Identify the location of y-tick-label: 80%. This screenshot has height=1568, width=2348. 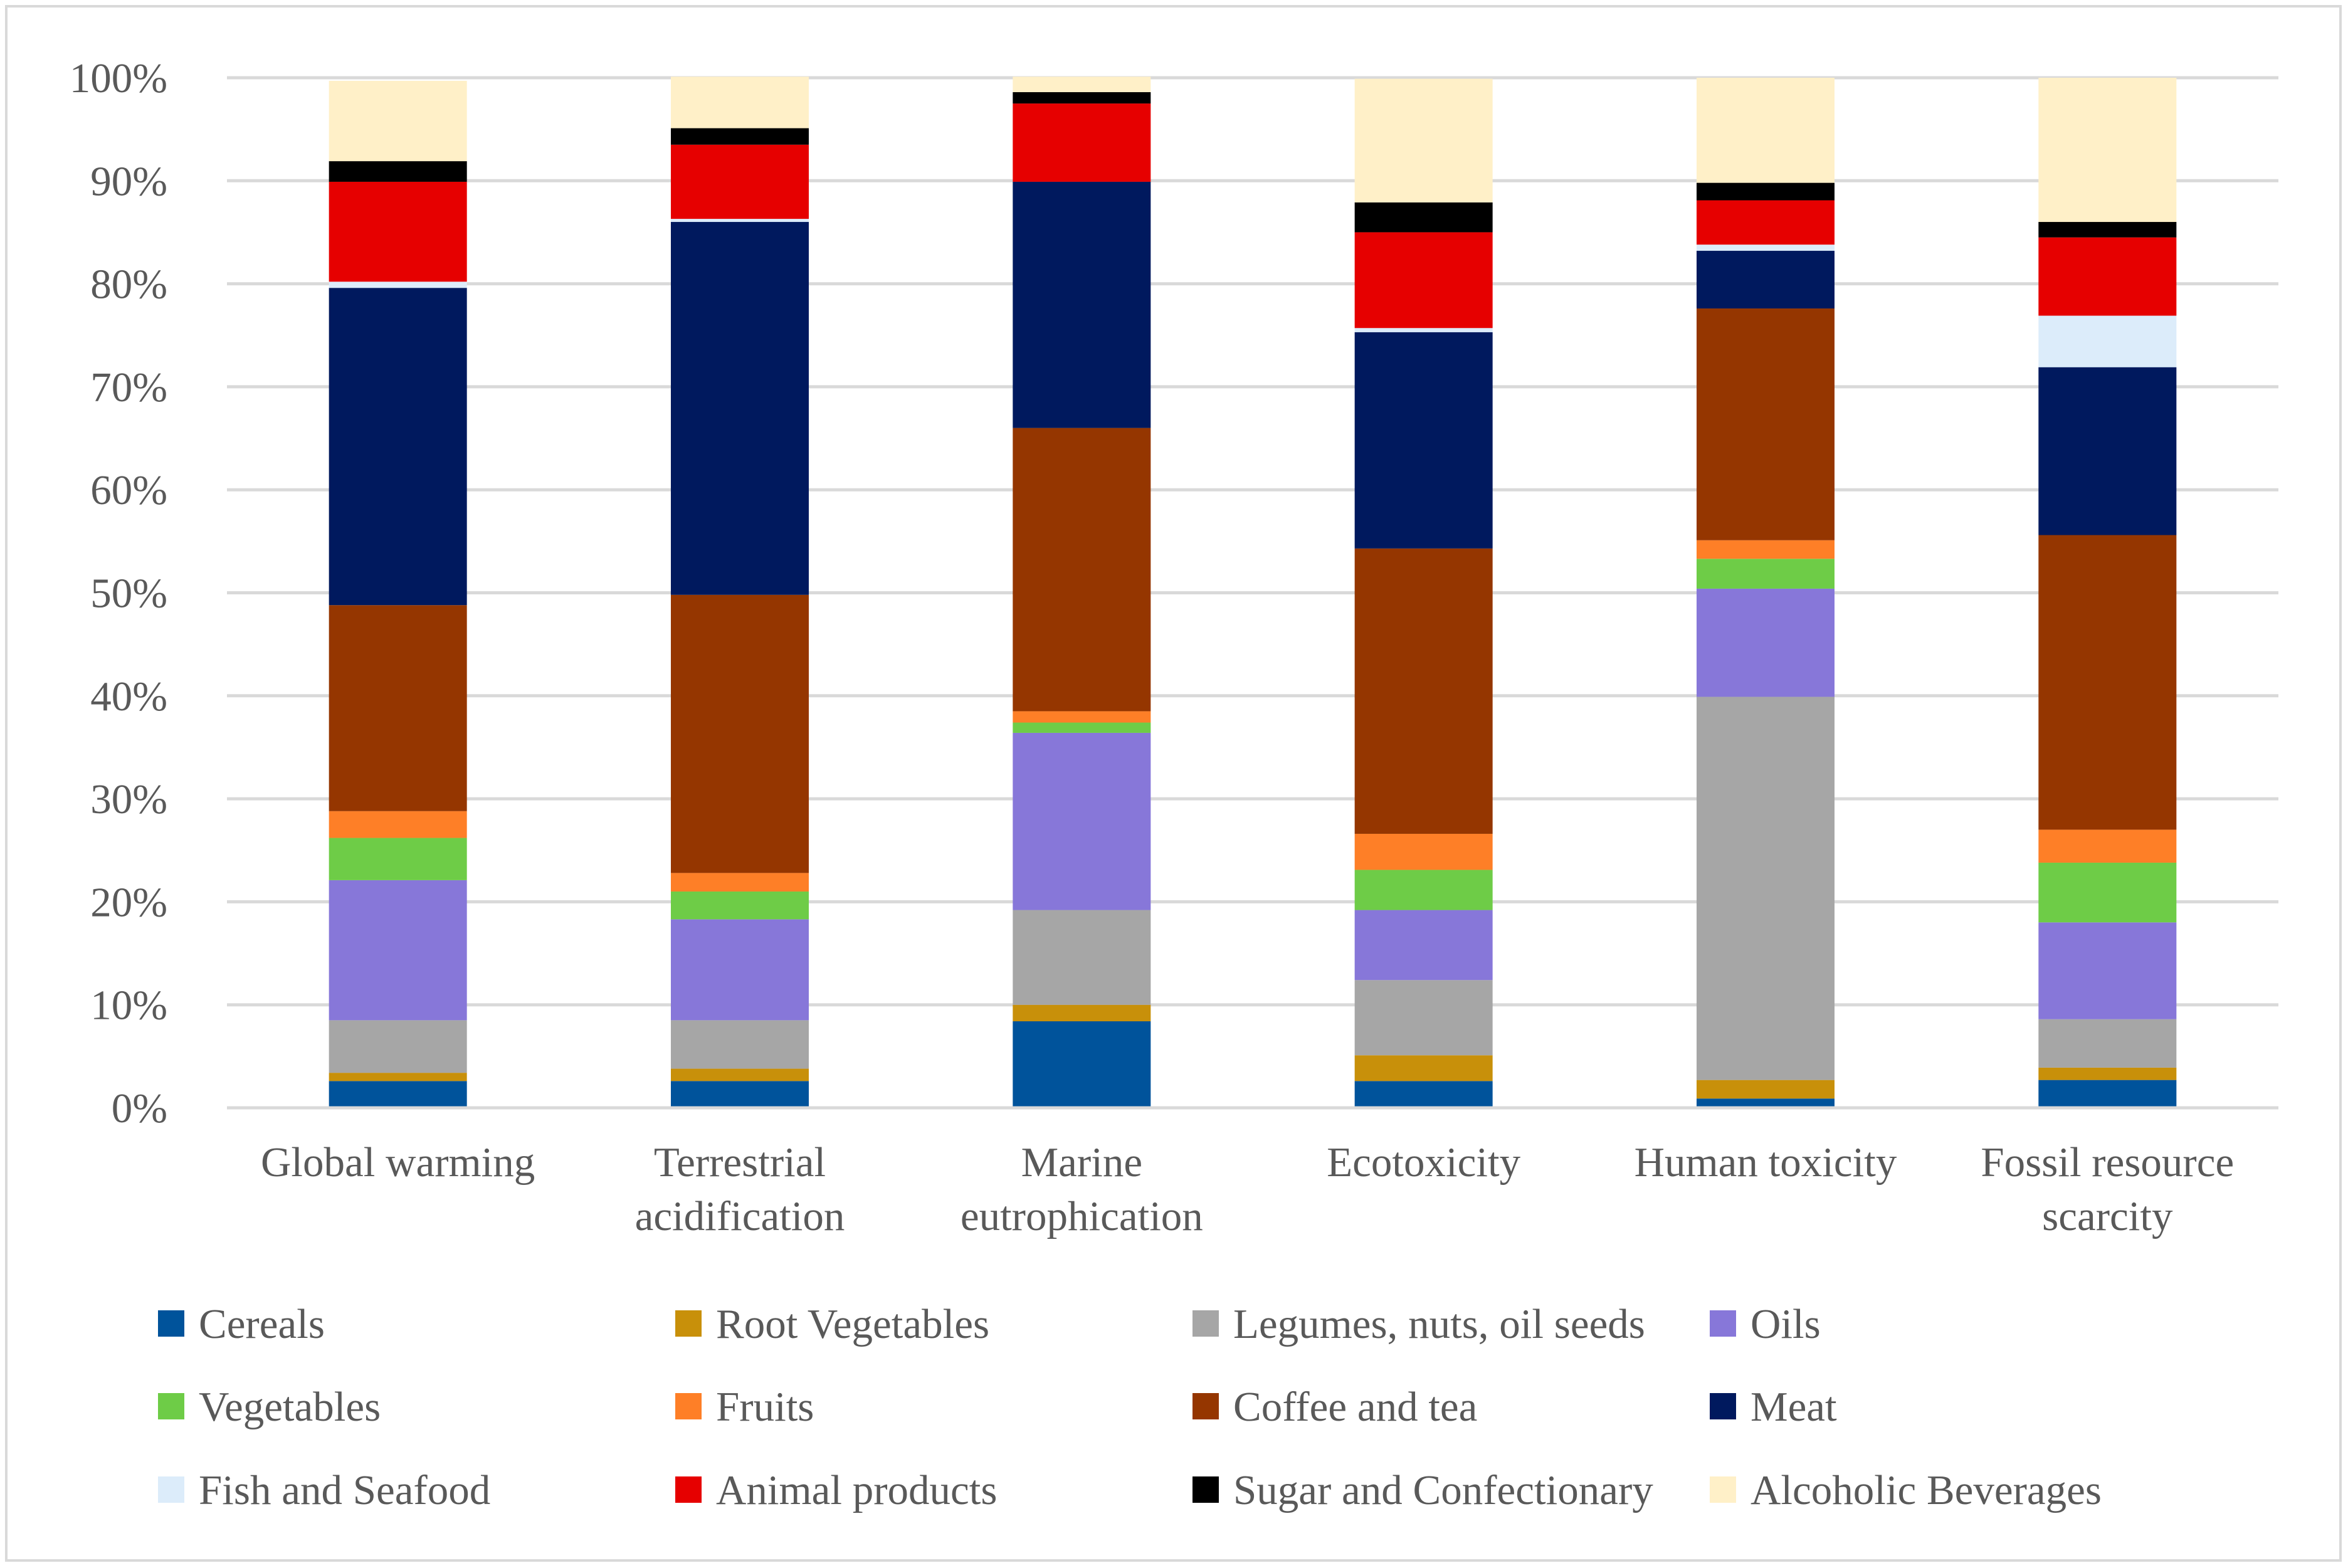
(128, 284).